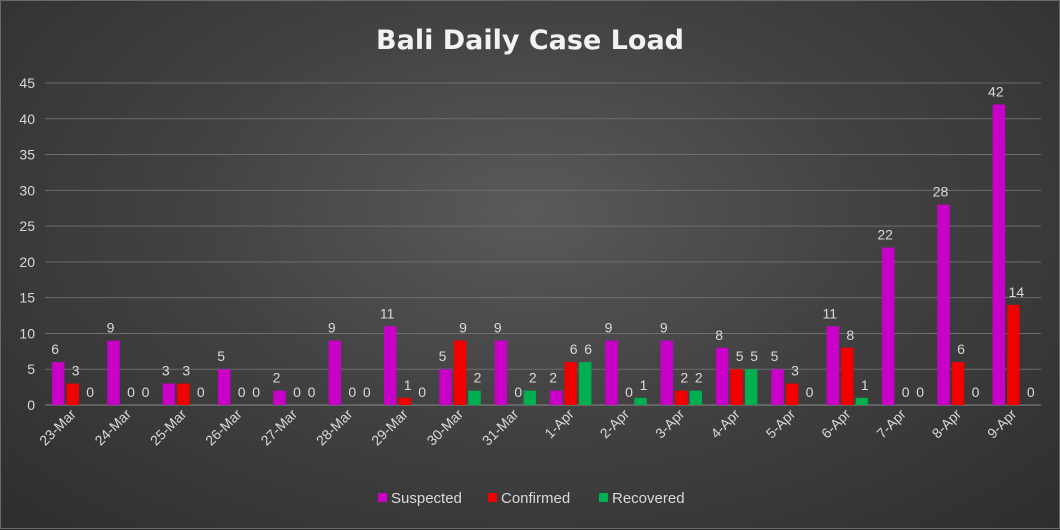  Describe the element at coordinates (223, 427) in the screenshot. I see `x-tick-label: 26-Mar` at that location.